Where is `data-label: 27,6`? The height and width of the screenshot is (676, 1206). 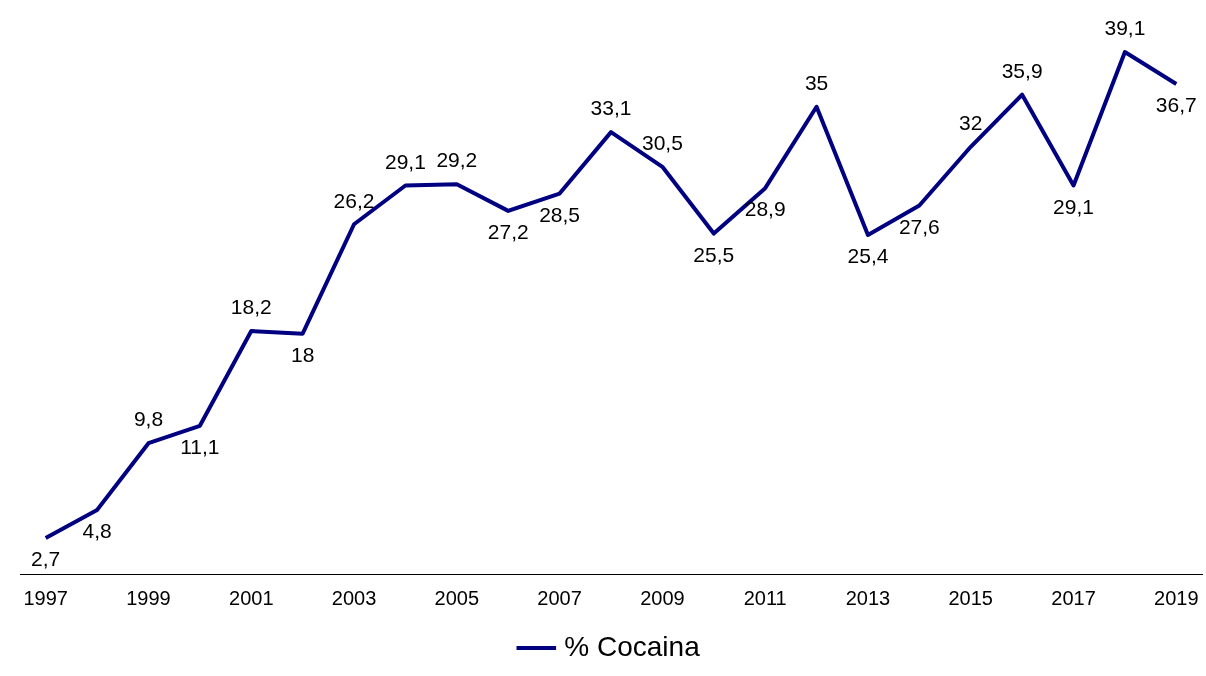 data-label: 27,6 is located at coordinates (919, 226).